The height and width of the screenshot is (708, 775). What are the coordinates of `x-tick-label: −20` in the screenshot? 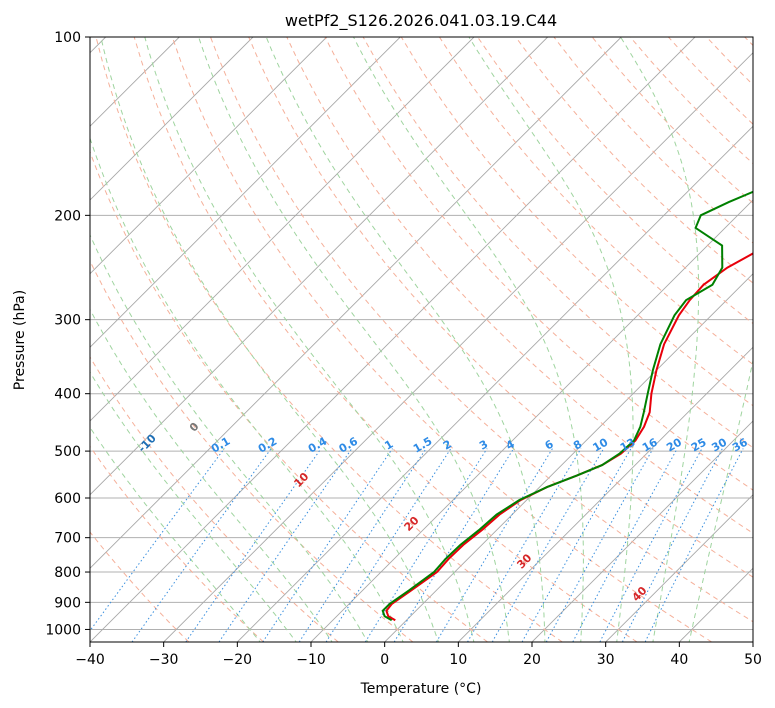 It's located at (238, 660).